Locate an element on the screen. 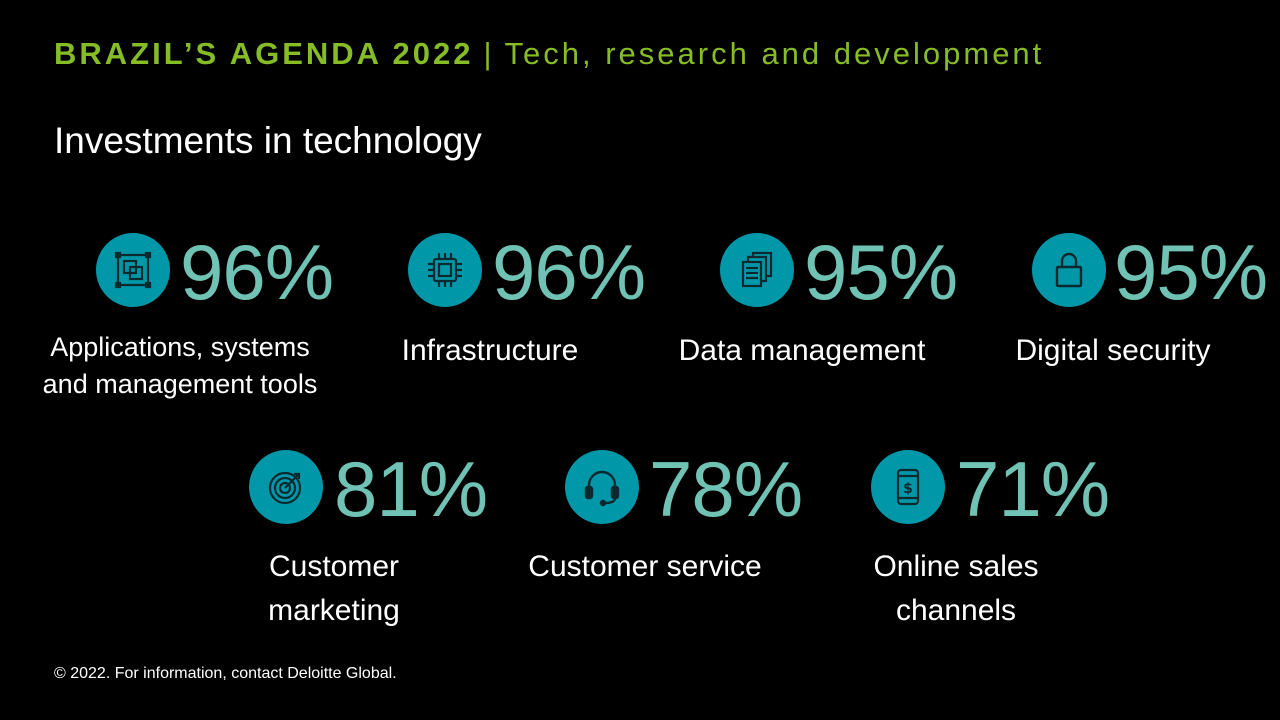  stat-label: Data management is located at coordinates (802, 351).